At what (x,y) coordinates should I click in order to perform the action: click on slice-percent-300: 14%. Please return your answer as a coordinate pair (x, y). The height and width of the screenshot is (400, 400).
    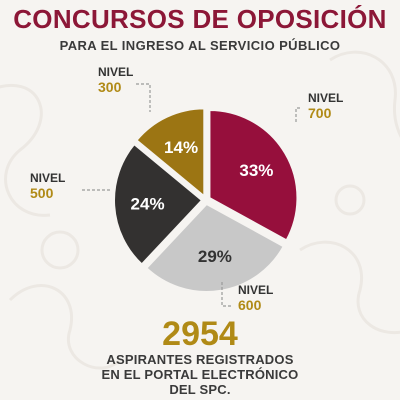
    Looking at the image, I should click on (181, 147).